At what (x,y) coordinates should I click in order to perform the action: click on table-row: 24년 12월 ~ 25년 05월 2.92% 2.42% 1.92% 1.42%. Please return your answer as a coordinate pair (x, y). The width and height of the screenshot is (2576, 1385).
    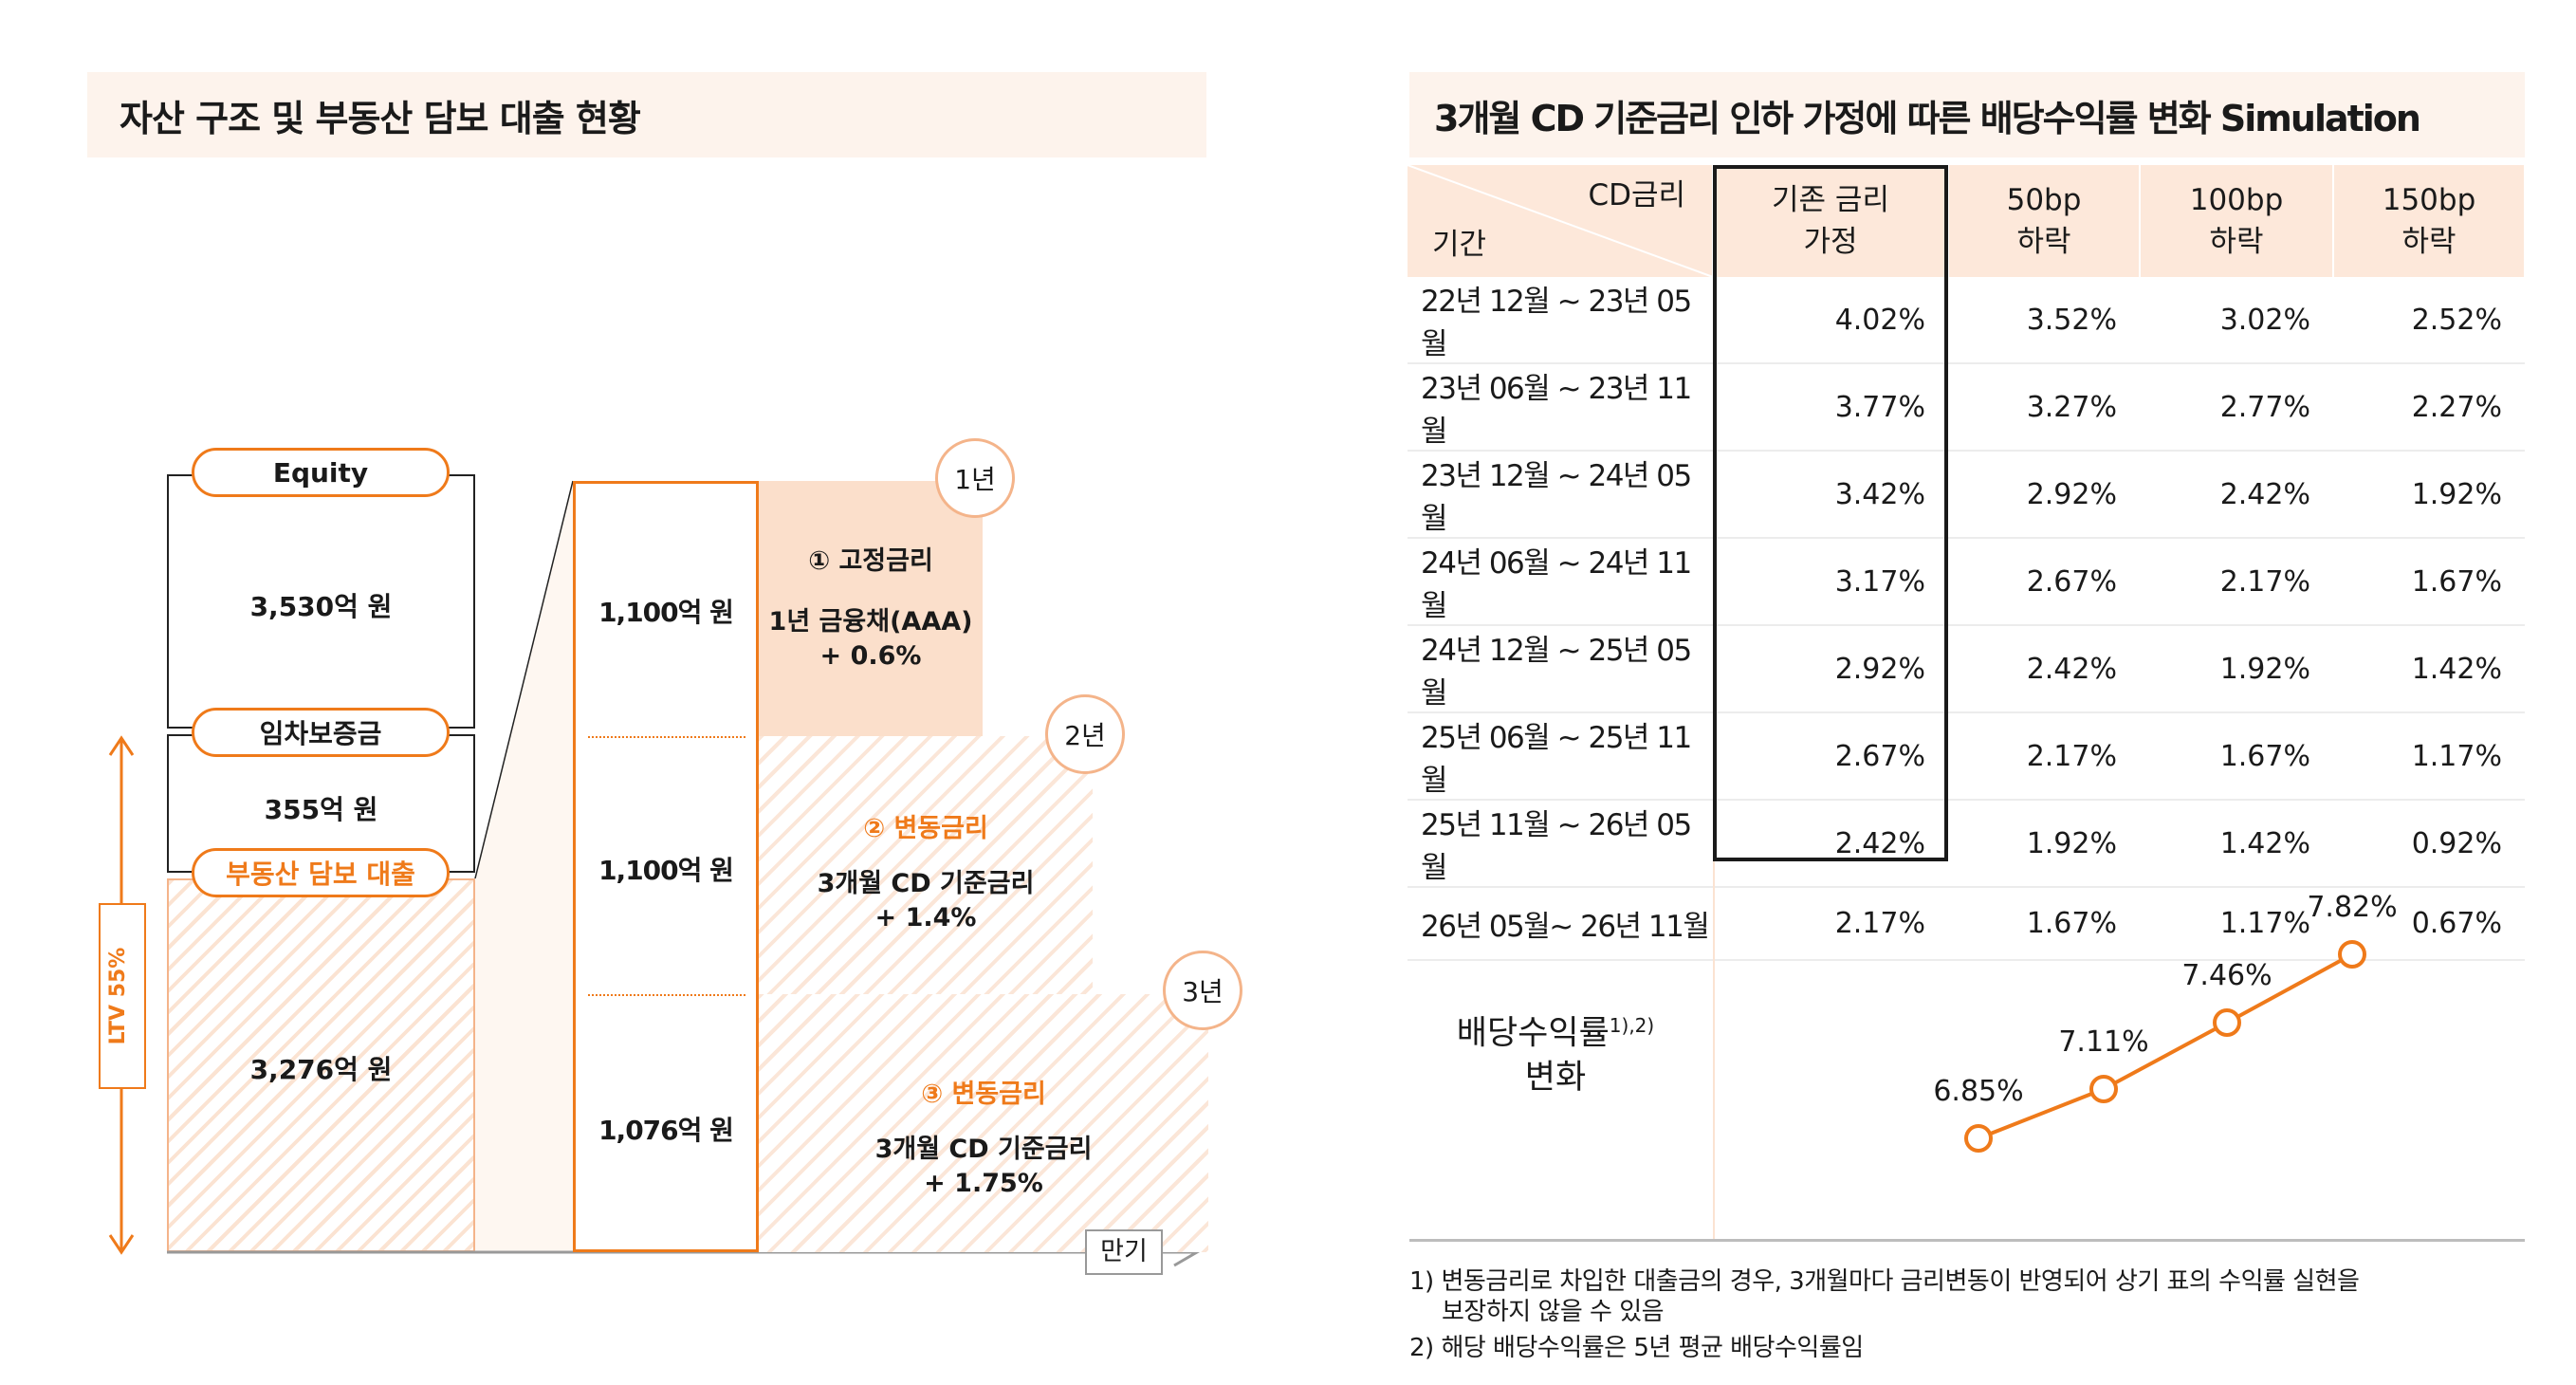
    Looking at the image, I should click on (1966, 669).